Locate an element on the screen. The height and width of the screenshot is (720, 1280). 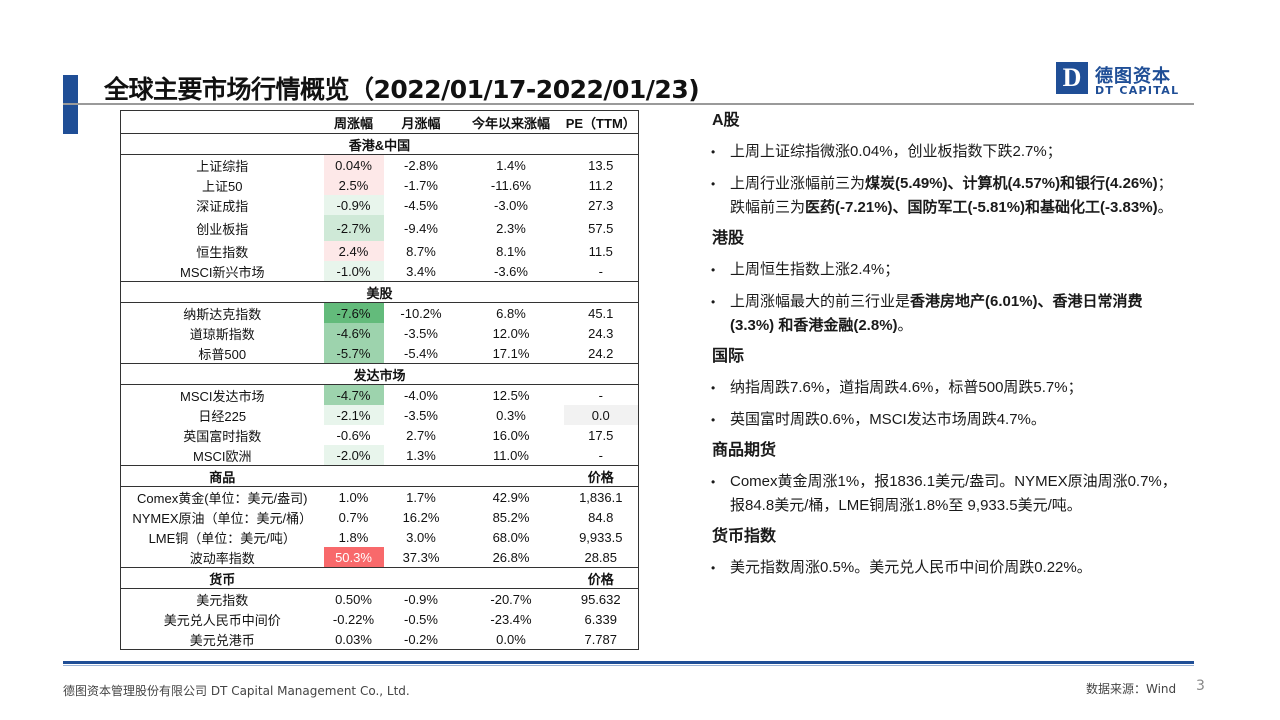
row-name: MSCI发达市场 is located at coordinates (222, 396).